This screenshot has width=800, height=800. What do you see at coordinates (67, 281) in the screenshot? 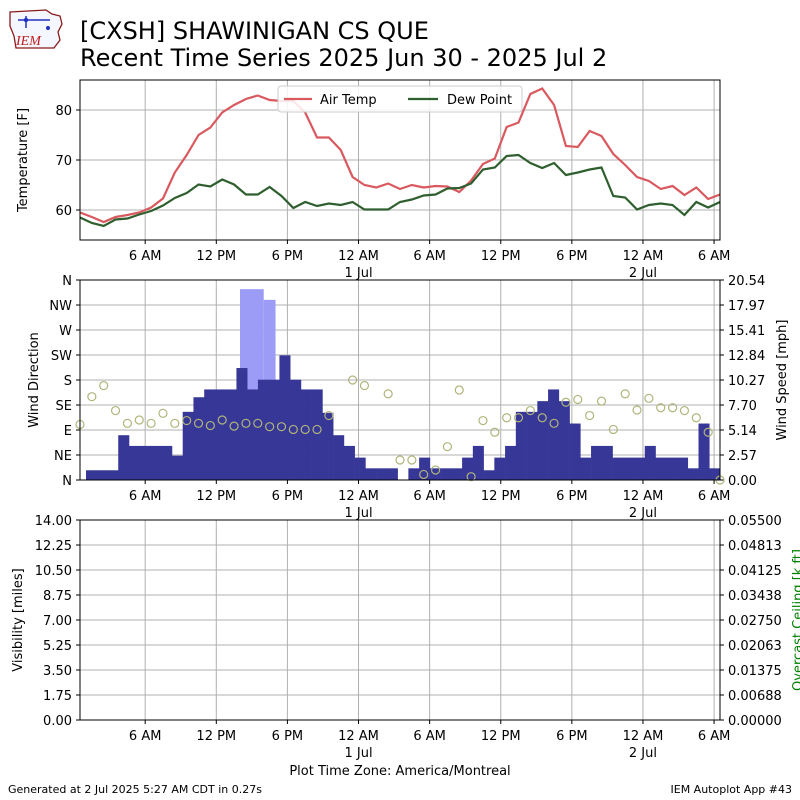
I see `wind-dir-tick-label: N` at bounding box center [67, 281].